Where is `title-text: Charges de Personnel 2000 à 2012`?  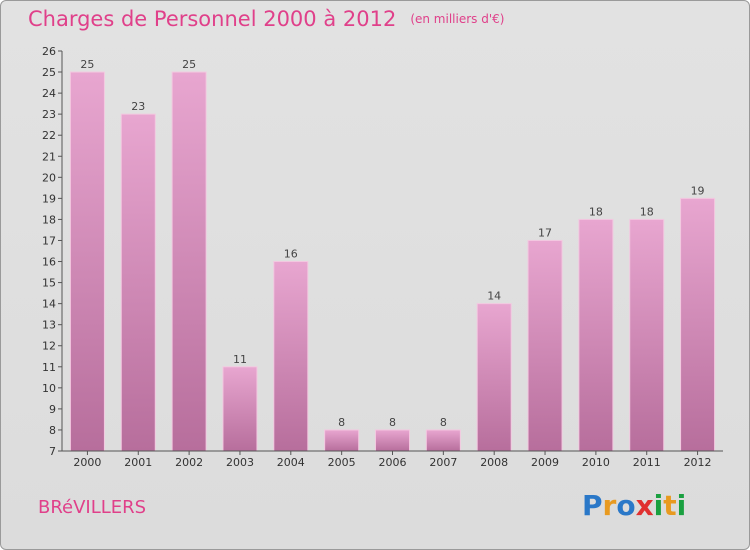 title-text: Charges de Personnel 2000 à 2012 is located at coordinates (212, 19).